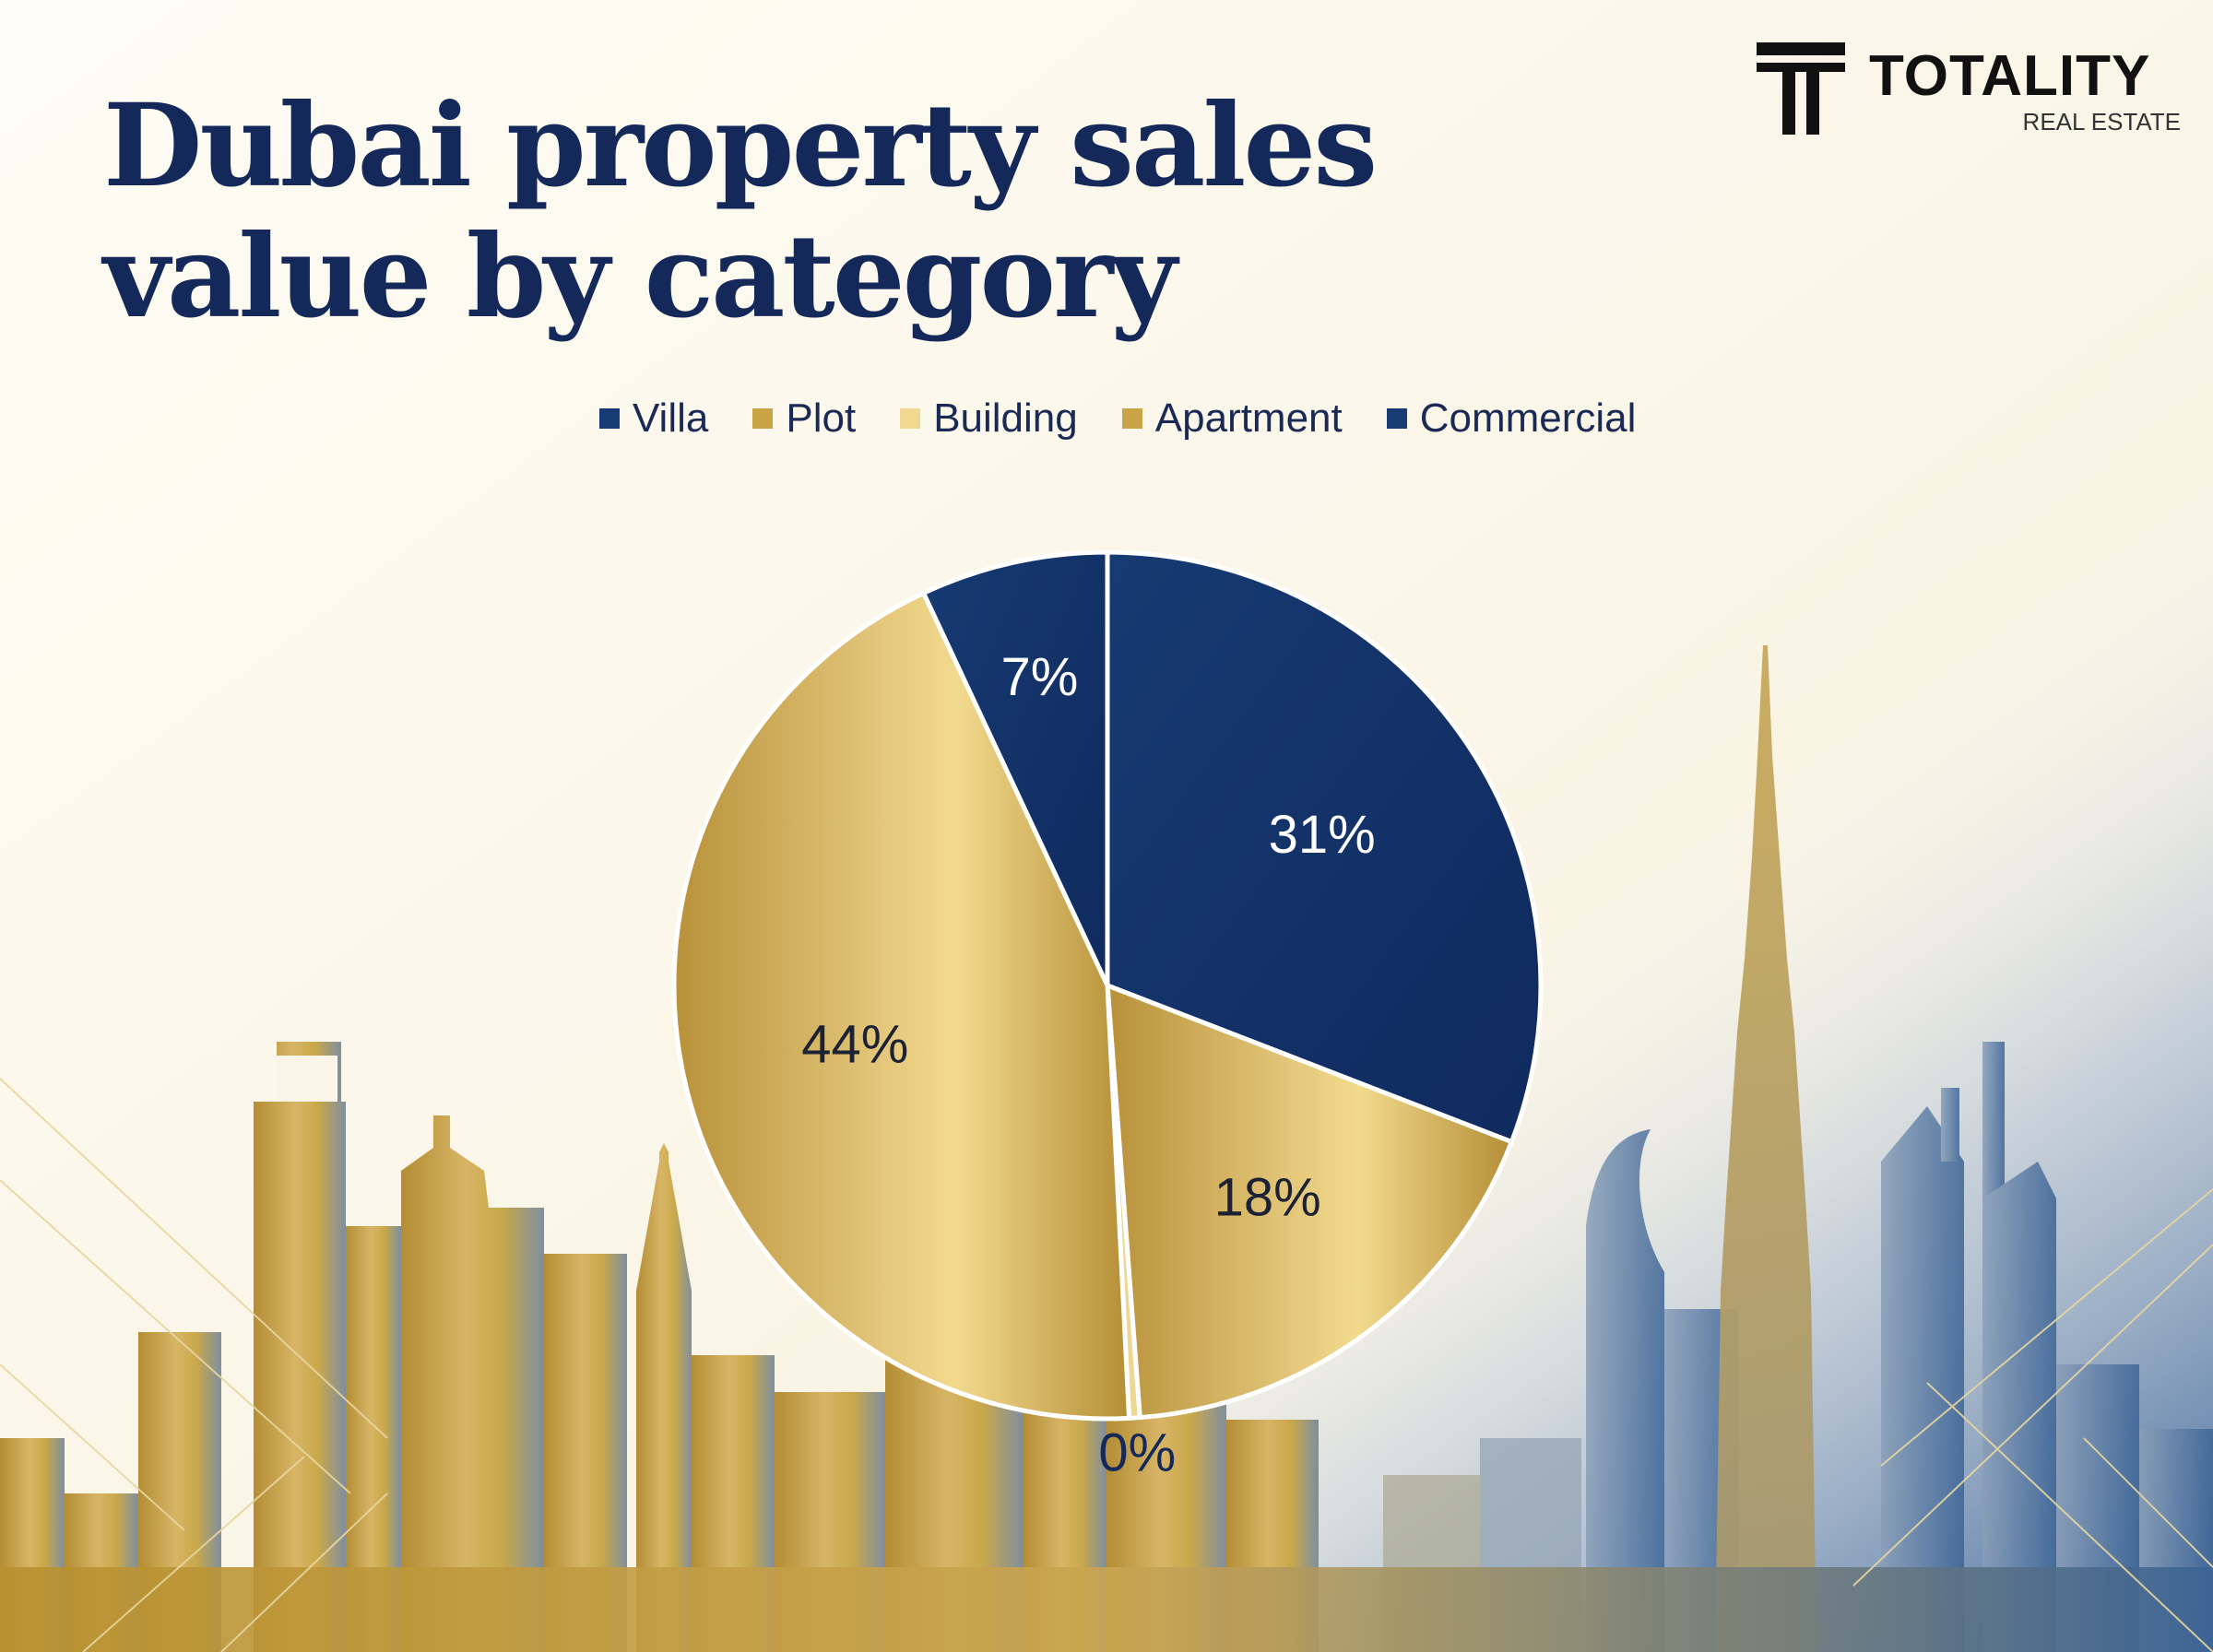 This screenshot has height=1652, width=2213. I want to click on legend-swatch-plot, so click(763, 418).